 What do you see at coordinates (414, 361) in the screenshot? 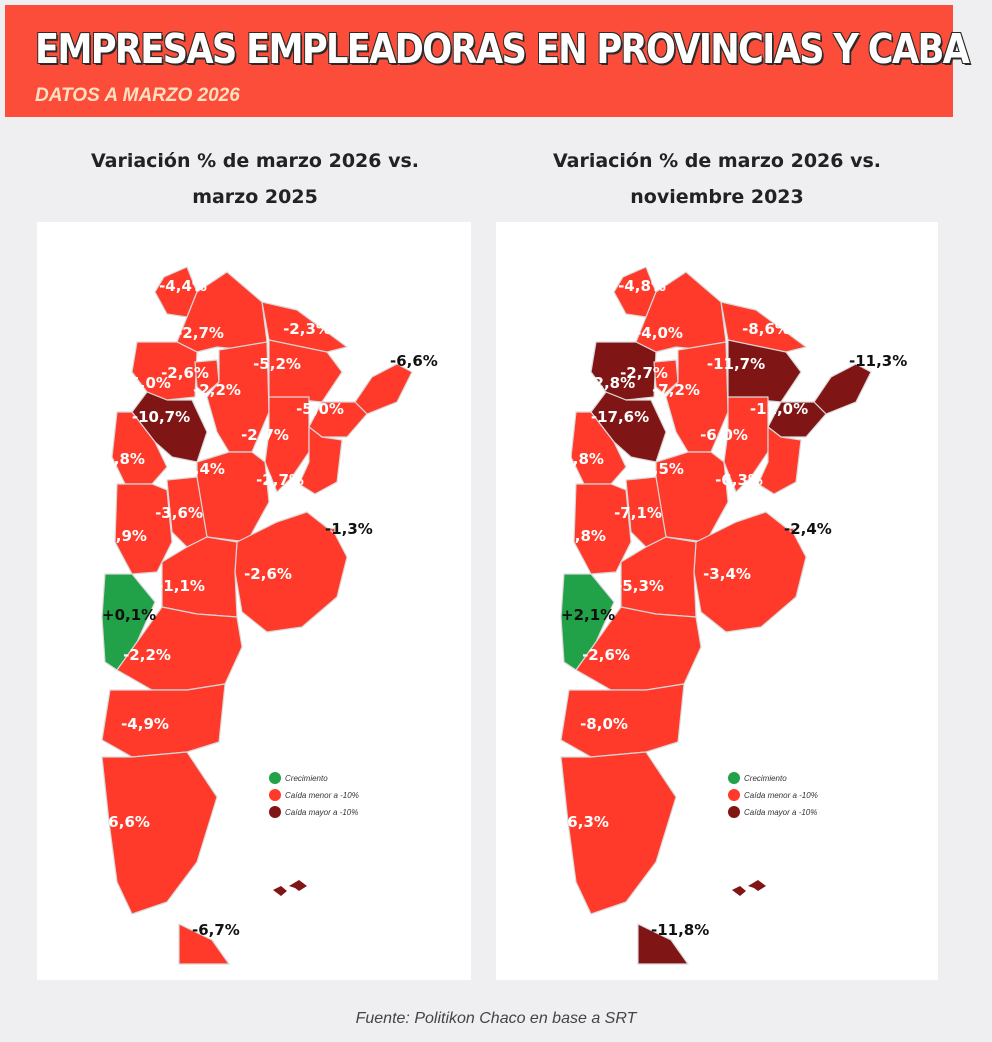
I see `province-label-misiones-left: -6,6%` at bounding box center [414, 361].